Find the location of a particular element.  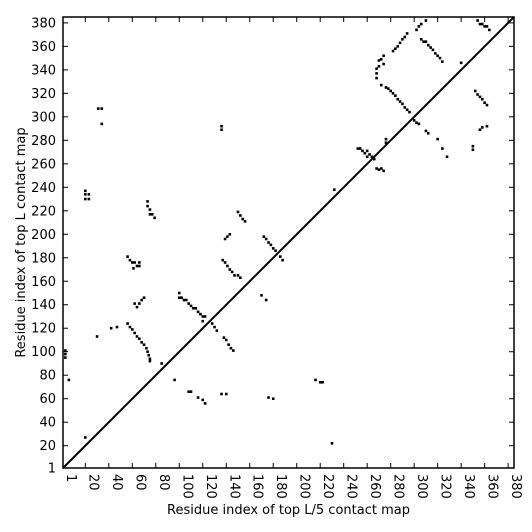

y-tick-label: 120 is located at coordinates (43, 329).